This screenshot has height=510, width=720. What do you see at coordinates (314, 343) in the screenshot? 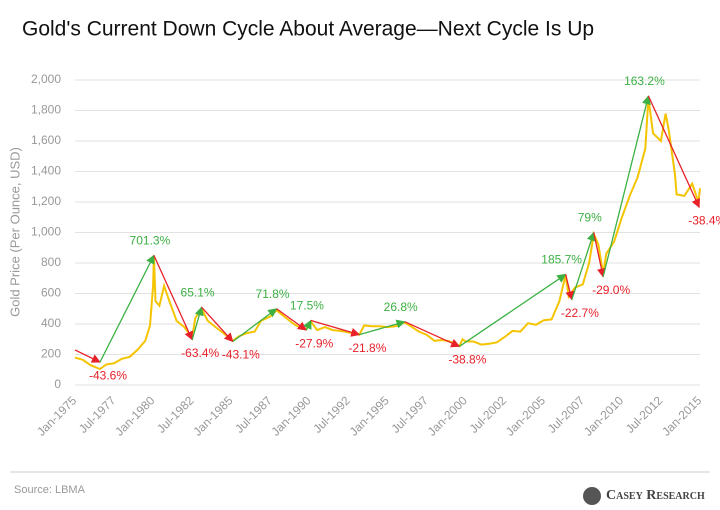
I see `cycle-label: -27.9%` at bounding box center [314, 343].